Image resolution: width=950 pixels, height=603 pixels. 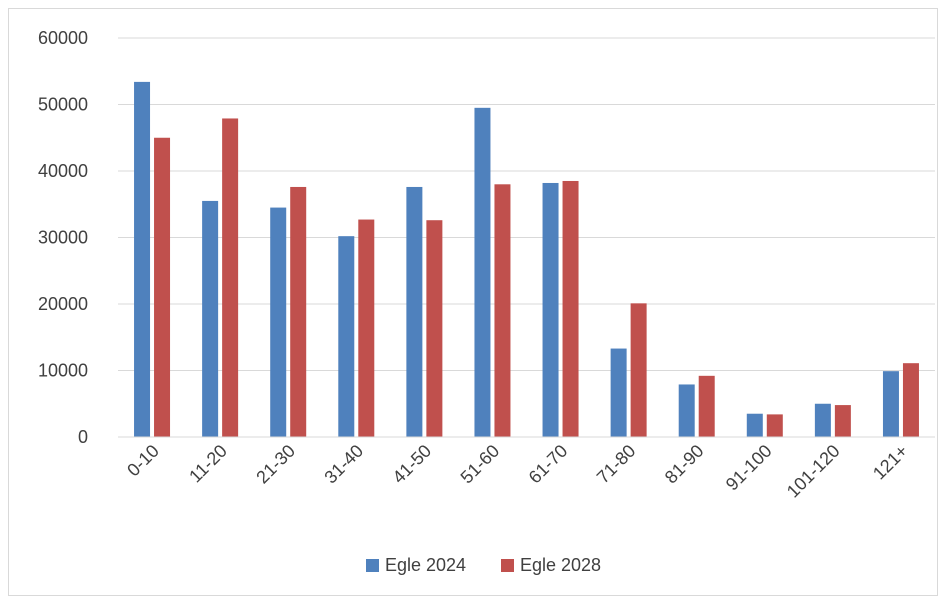 I want to click on x-tick-label: 81-90, so click(x=684, y=464).